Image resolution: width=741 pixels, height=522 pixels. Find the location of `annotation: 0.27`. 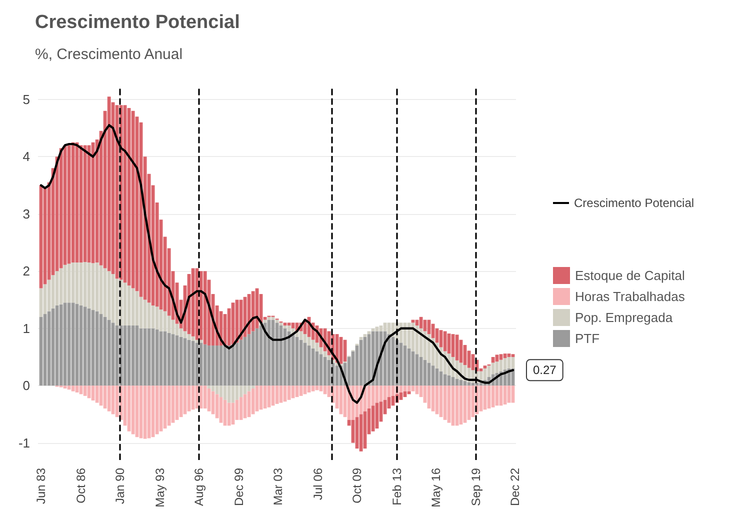

annotation: 0.27 is located at coordinates (544, 370).